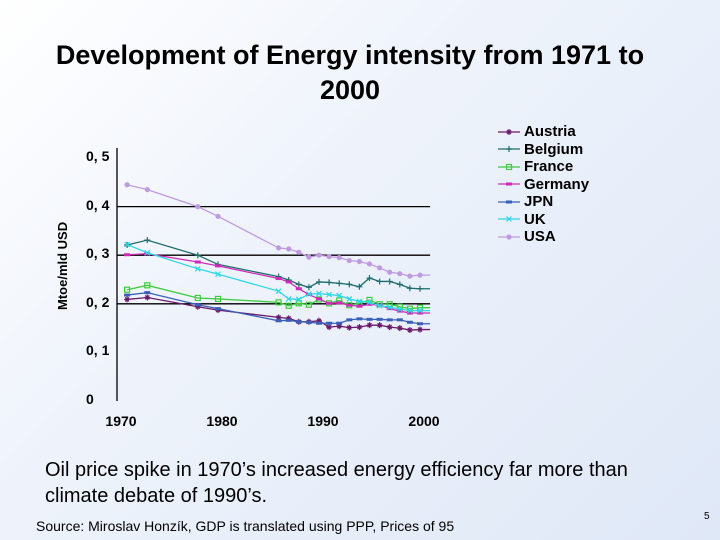 The height and width of the screenshot is (540, 720). Describe the element at coordinates (550, 132) in the screenshot. I see `legend-label: Austria` at that location.